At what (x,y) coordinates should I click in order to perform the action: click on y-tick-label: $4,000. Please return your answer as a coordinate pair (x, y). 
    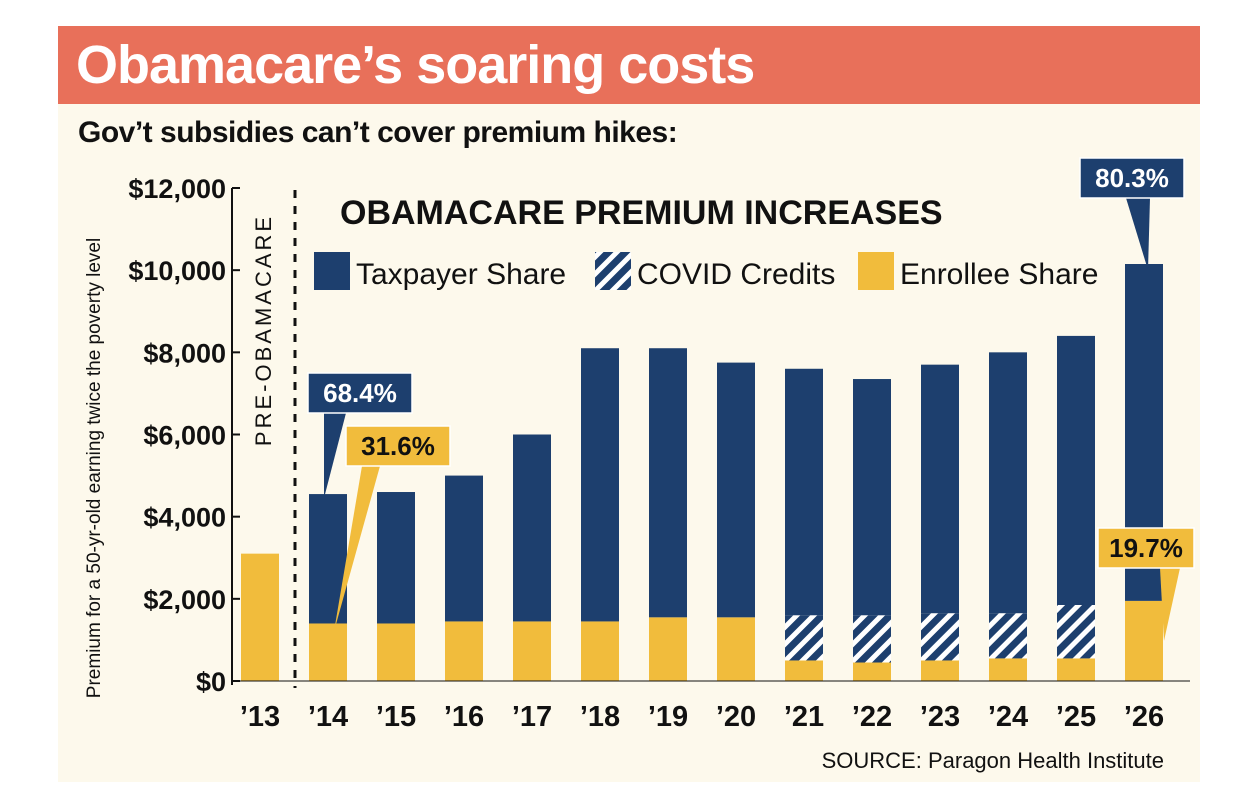
    Looking at the image, I should click on (184, 518).